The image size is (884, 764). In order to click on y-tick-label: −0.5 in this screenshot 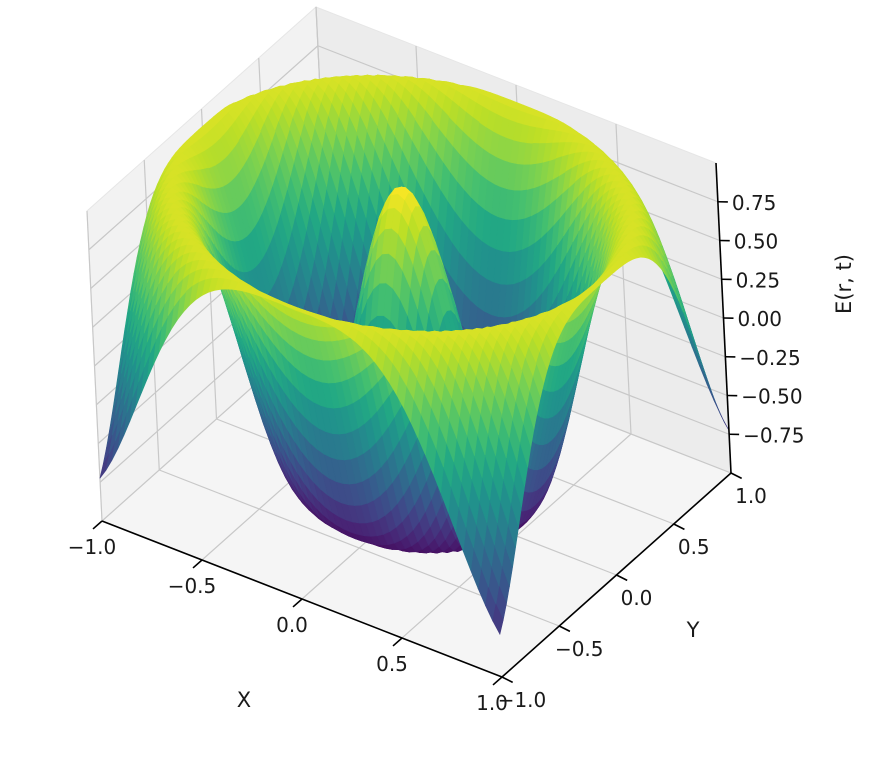, I will do `click(579, 649)`.